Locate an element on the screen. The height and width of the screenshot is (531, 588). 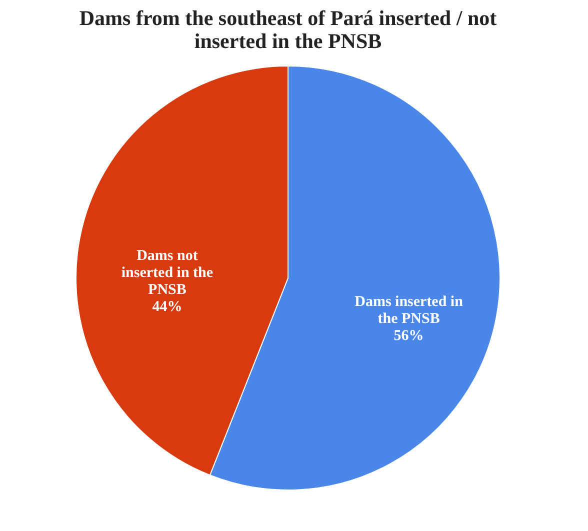
chart-title: Dams from the southeast of Pará inserted / not inserted in the PNSB is located at coordinates (288, 29).